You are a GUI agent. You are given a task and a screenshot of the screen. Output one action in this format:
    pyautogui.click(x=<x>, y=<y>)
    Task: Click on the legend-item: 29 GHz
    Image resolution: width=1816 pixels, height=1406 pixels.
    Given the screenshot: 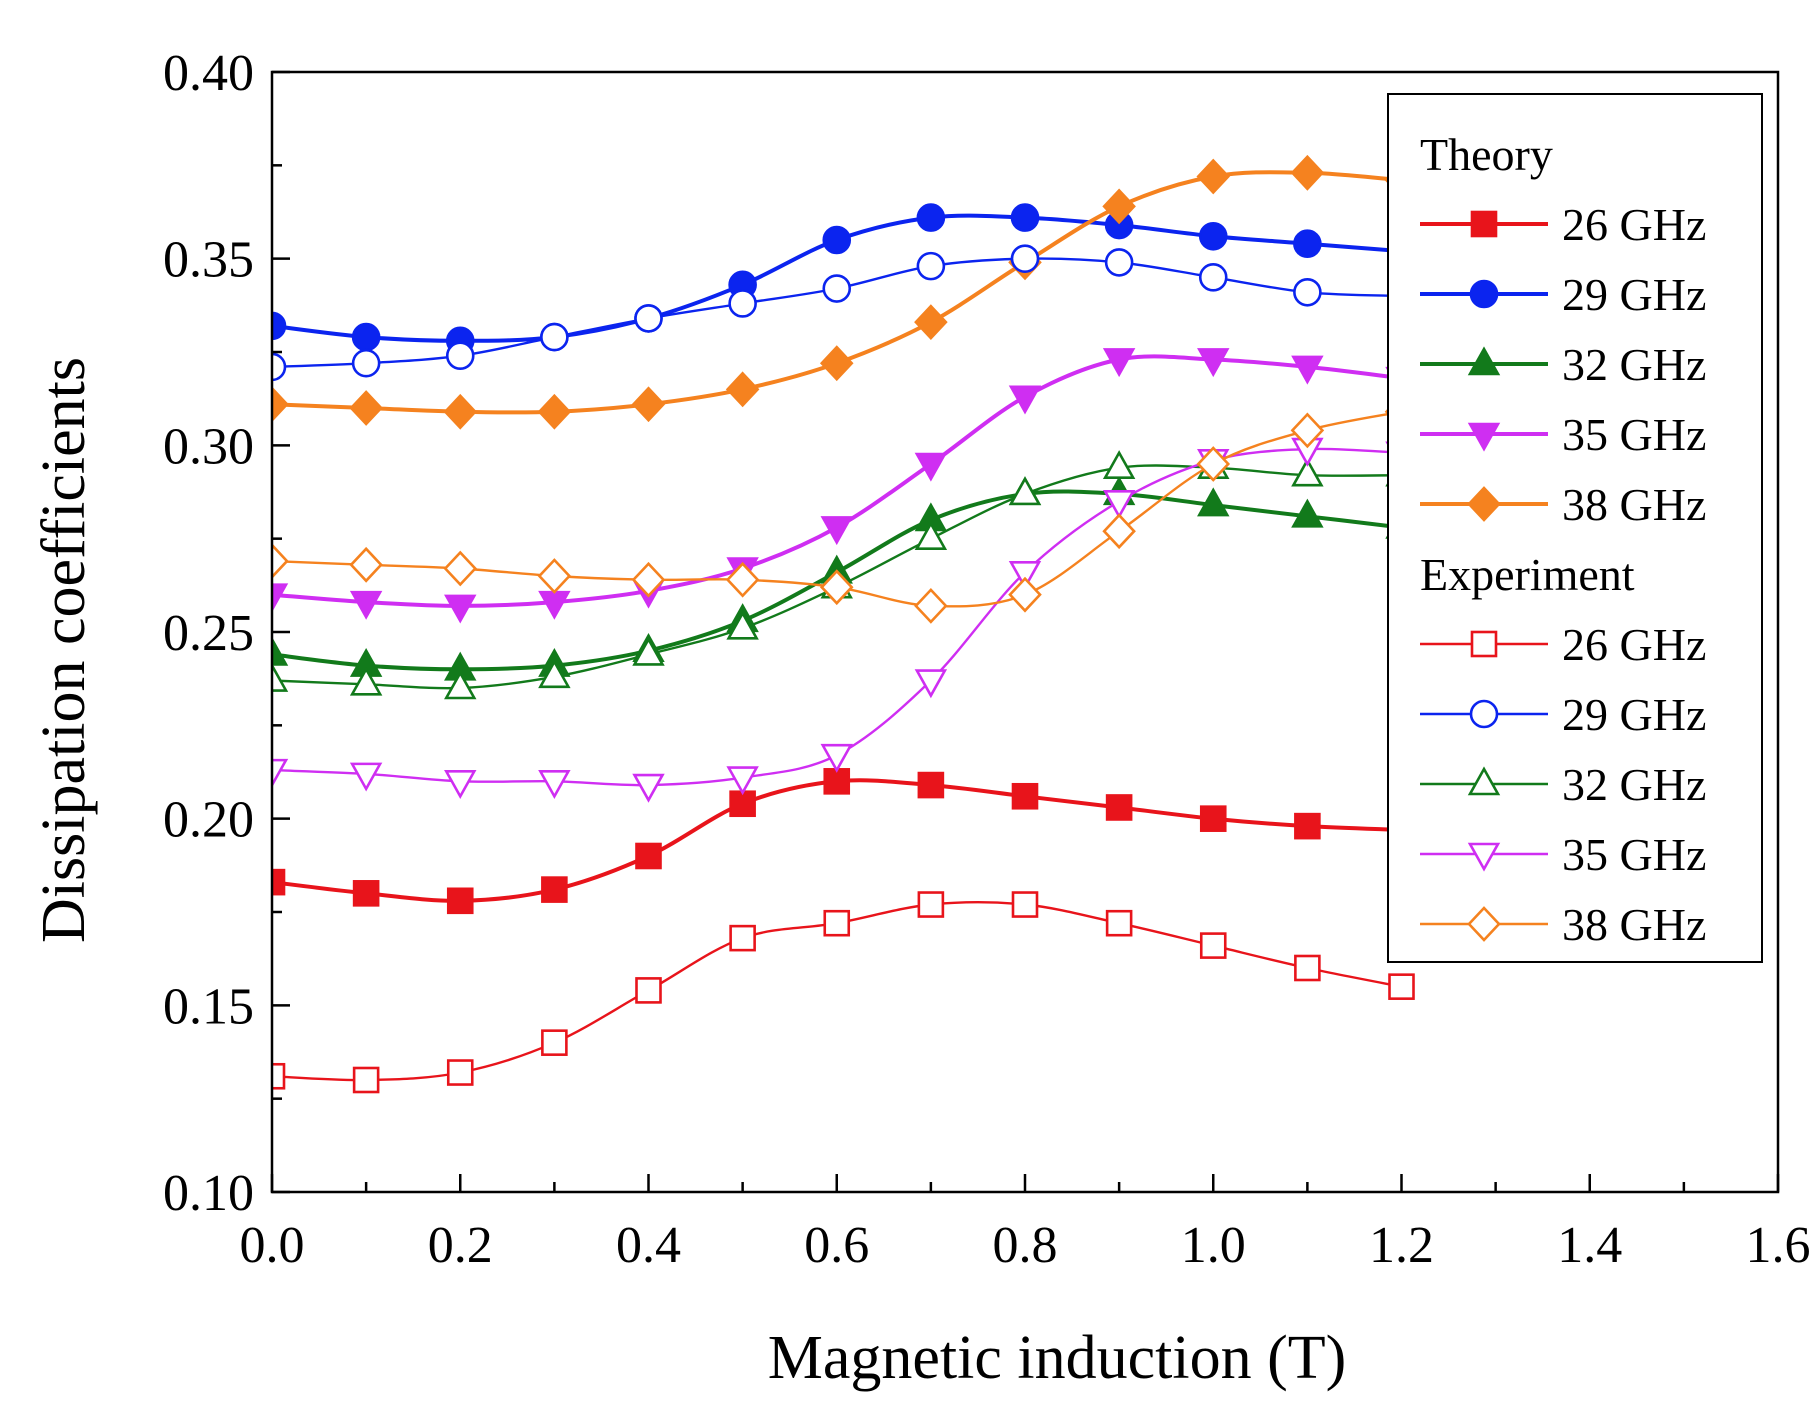 What is the action you would take?
    pyautogui.click(x=1563, y=714)
    